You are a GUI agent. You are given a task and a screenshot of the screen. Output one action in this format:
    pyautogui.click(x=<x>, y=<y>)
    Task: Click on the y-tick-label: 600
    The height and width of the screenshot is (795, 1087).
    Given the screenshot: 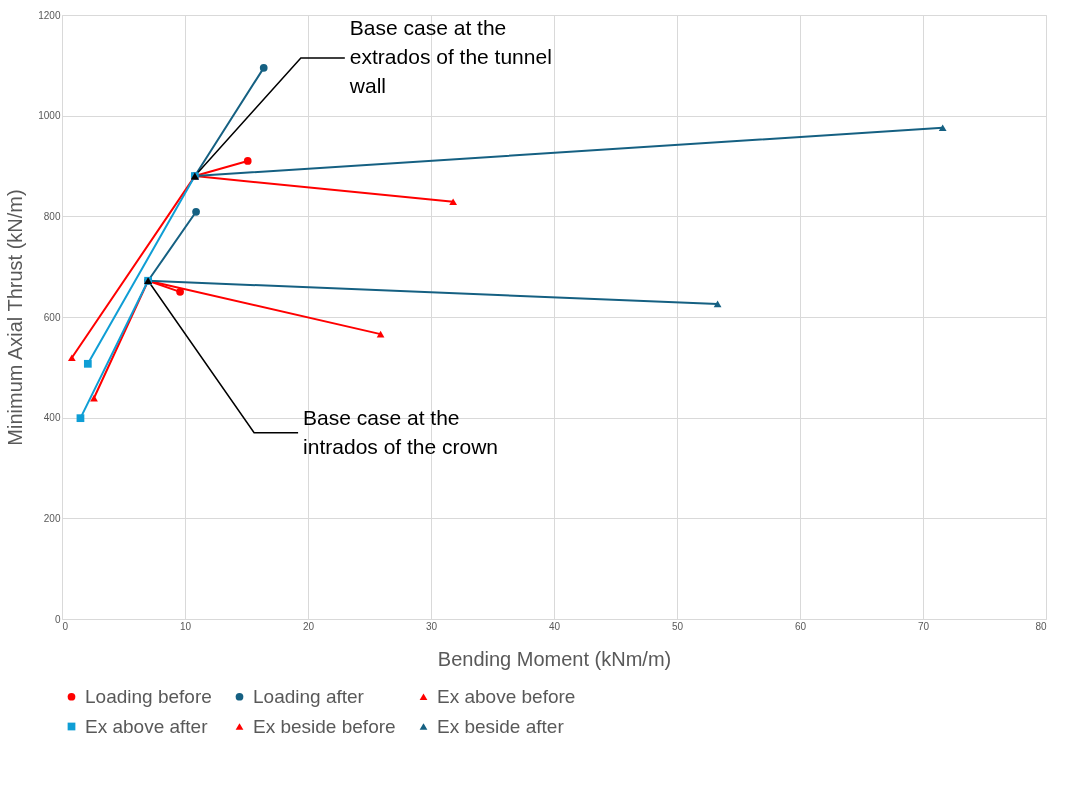 What is the action you would take?
    pyautogui.click(x=52, y=317)
    